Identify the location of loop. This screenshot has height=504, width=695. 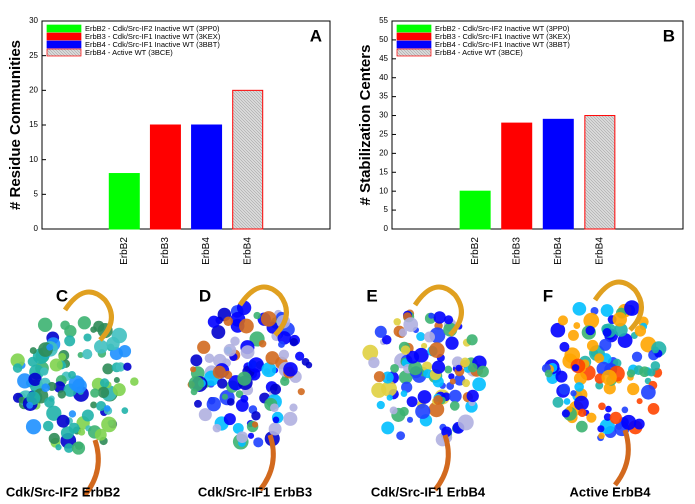
(92, 468).